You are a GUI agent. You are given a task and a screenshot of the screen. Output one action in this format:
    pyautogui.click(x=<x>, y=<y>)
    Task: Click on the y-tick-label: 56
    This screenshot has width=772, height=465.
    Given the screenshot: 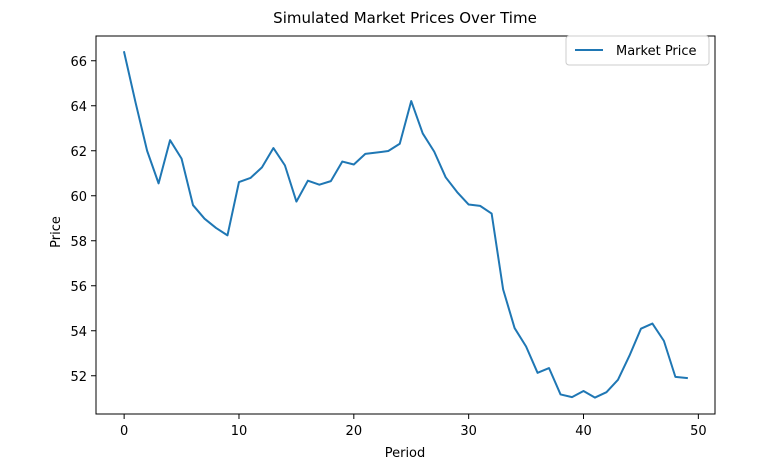 What is the action you would take?
    pyautogui.click(x=78, y=287)
    